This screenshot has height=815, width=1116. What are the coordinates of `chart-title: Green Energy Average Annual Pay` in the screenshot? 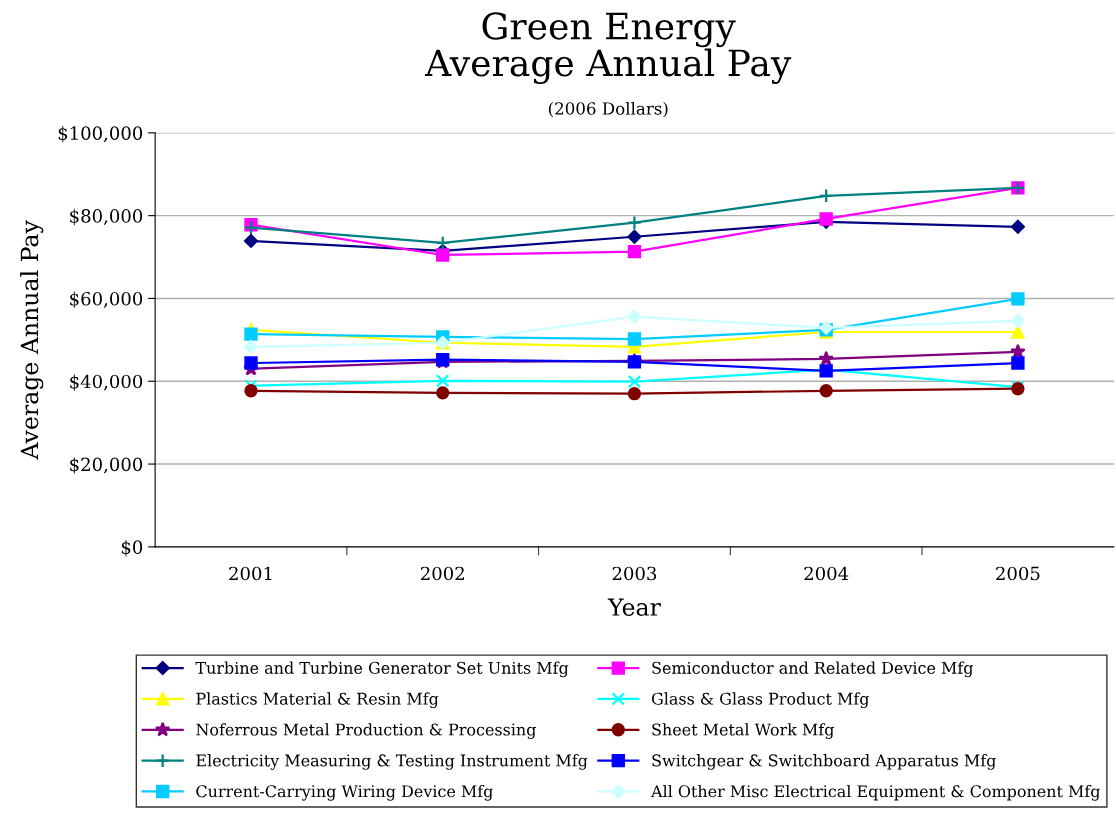 It's located at (608, 48).